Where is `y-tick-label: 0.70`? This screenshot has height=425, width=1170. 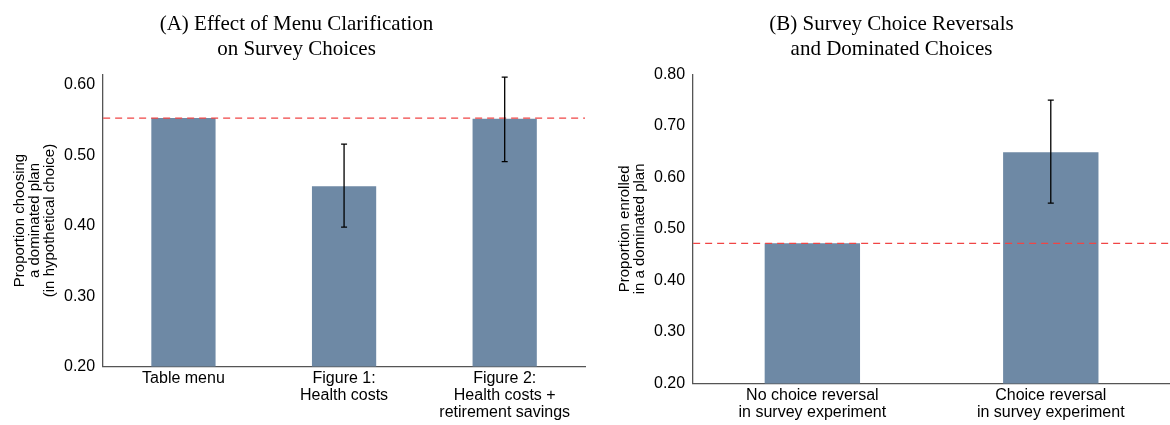
y-tick-label: 0.70 is located at coordinates (670, 125).